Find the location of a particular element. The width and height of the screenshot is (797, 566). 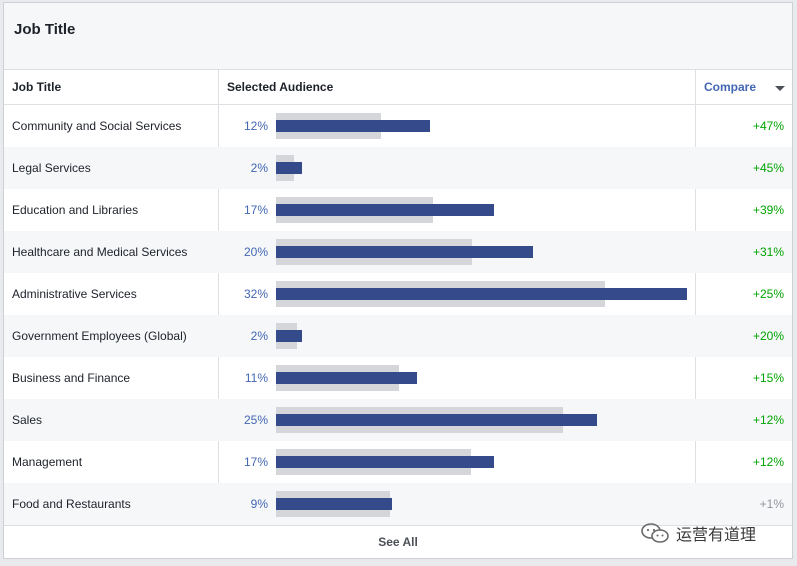

job-title-label: Food and Restaurants is located at coordinates (71, 504).